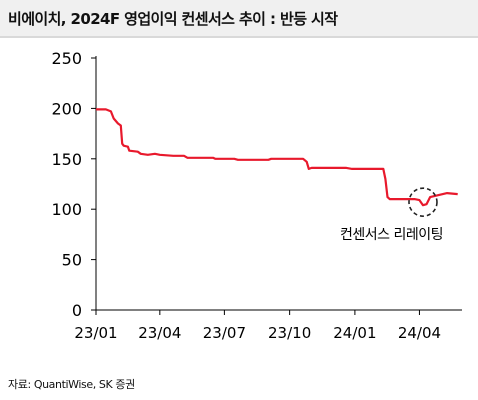 The width and height of the screenshot is (478, 400). Describe the element at coordinates (419, 333) in the screenshot. I see `x-tick-label: 24/04` at that location.